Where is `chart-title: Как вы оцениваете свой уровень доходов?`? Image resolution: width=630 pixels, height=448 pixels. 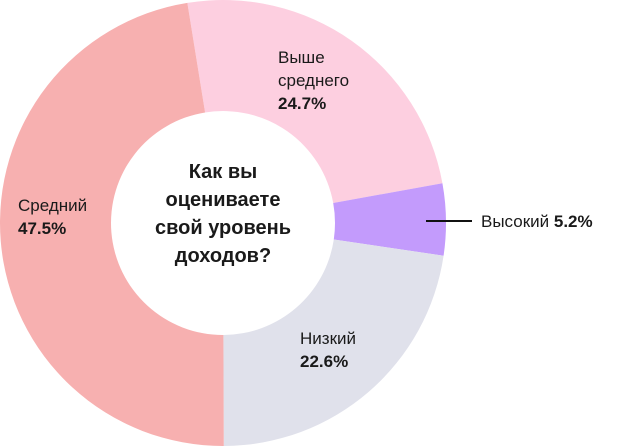 chart-title: Как вы оцениваете свой уровень доходов? is located at coordinates (223, 214).